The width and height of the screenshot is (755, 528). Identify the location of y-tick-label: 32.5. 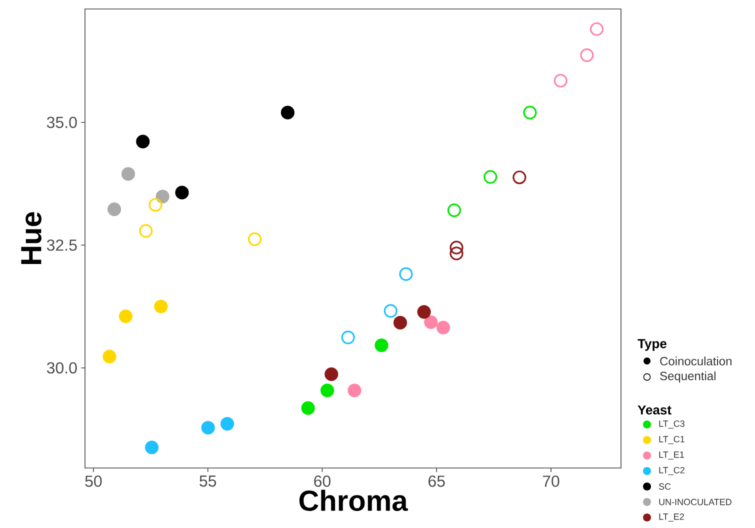
(61, 245).